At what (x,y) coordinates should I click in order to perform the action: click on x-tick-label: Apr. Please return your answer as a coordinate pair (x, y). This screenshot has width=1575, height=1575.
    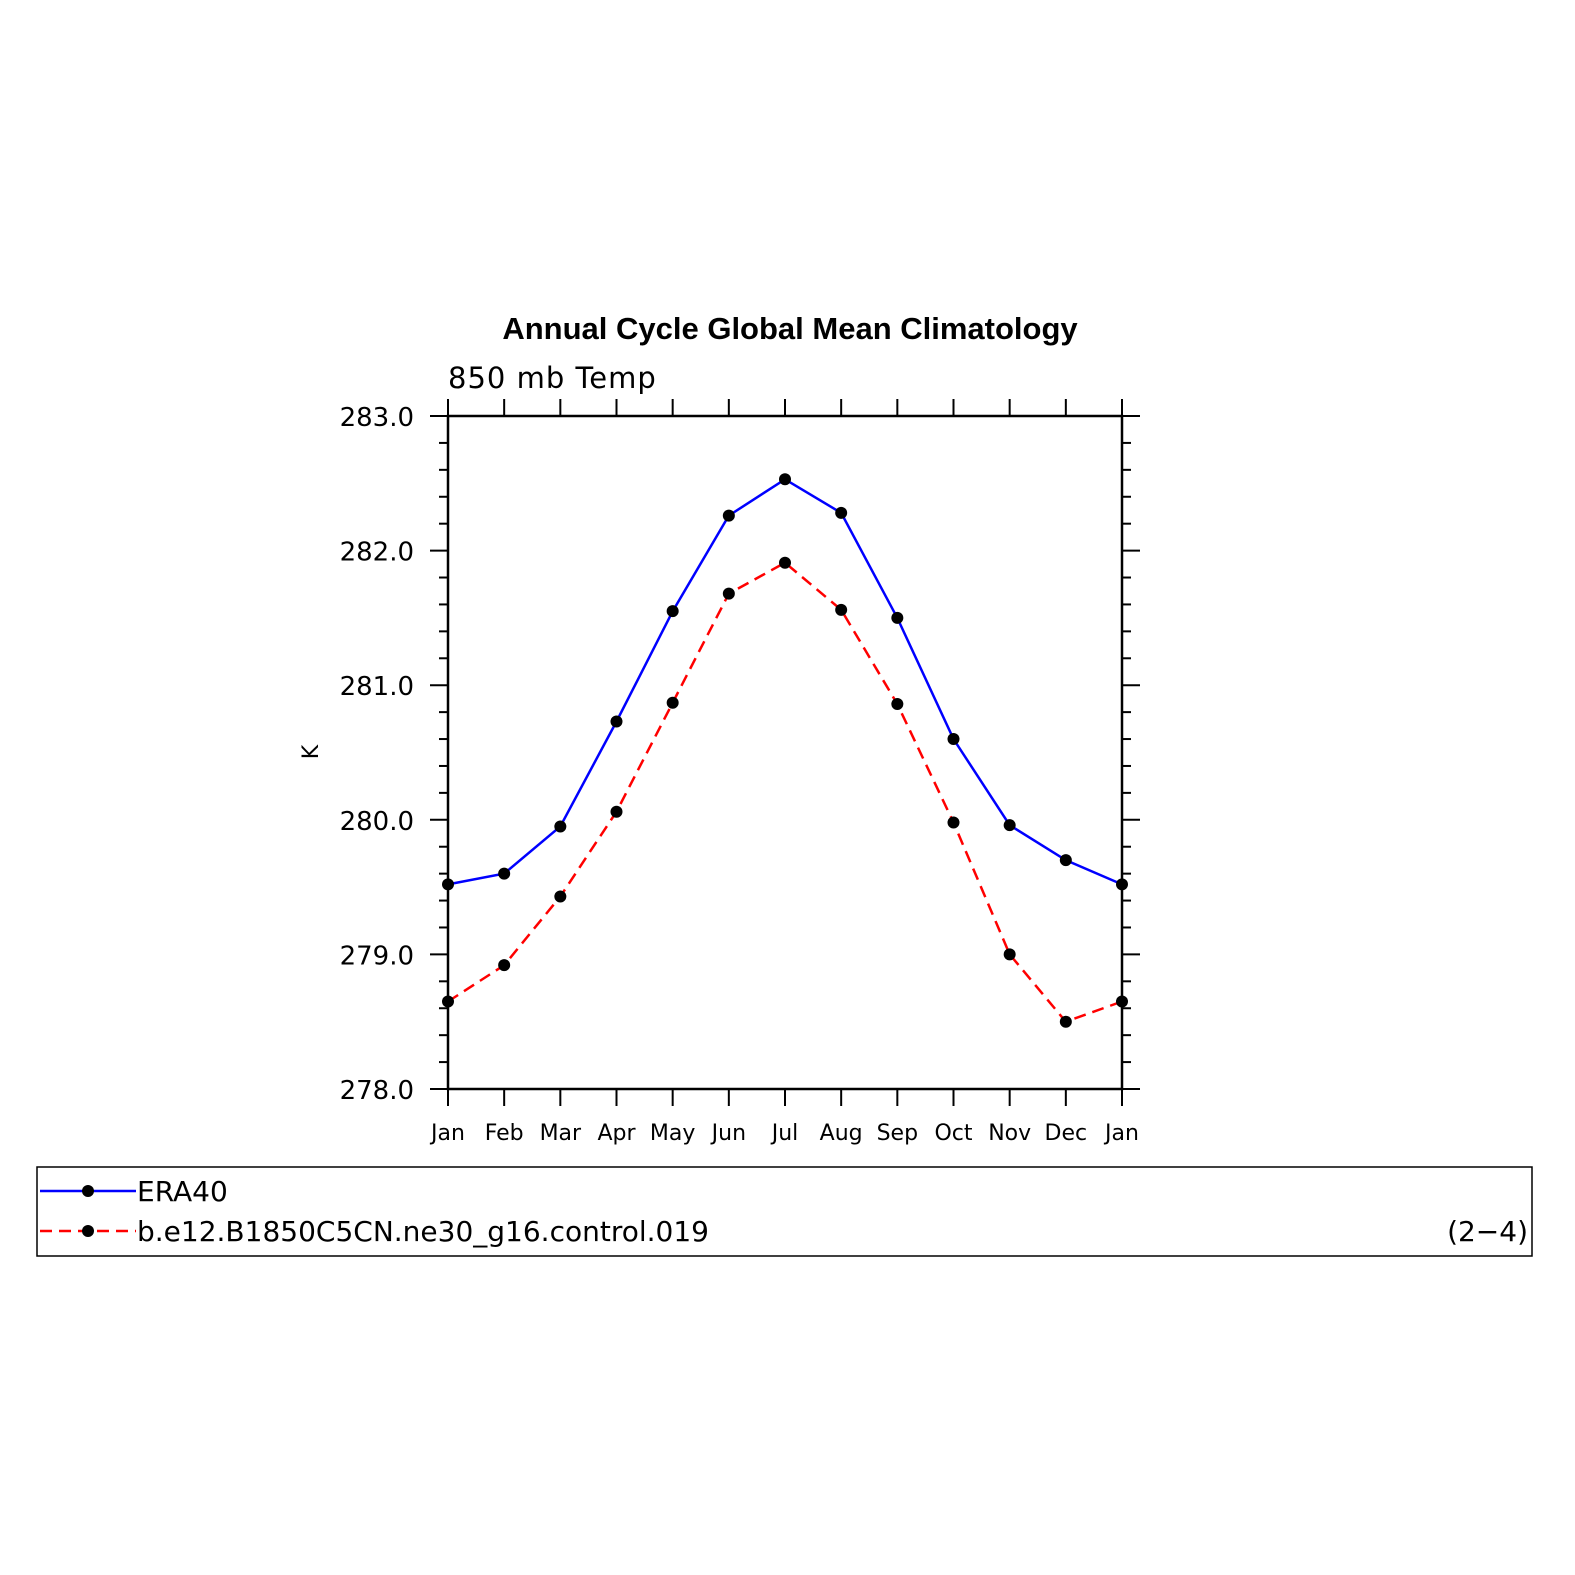
    Looking at the image, I should click on (616, 1133).